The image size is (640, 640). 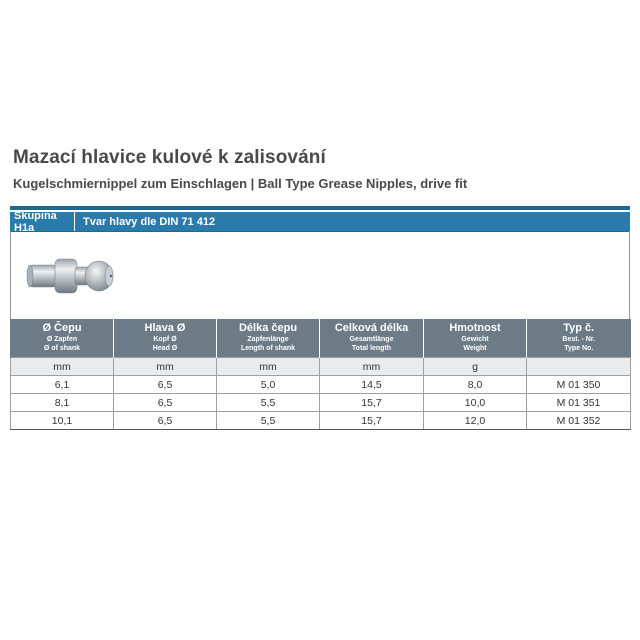 What do you see at coordinates (62, 338) in the screenshot?
I see `col-header-shank-diameter: Ø Čepu Ø Zapfen Ø of shank` at bounding box center [62, 338].